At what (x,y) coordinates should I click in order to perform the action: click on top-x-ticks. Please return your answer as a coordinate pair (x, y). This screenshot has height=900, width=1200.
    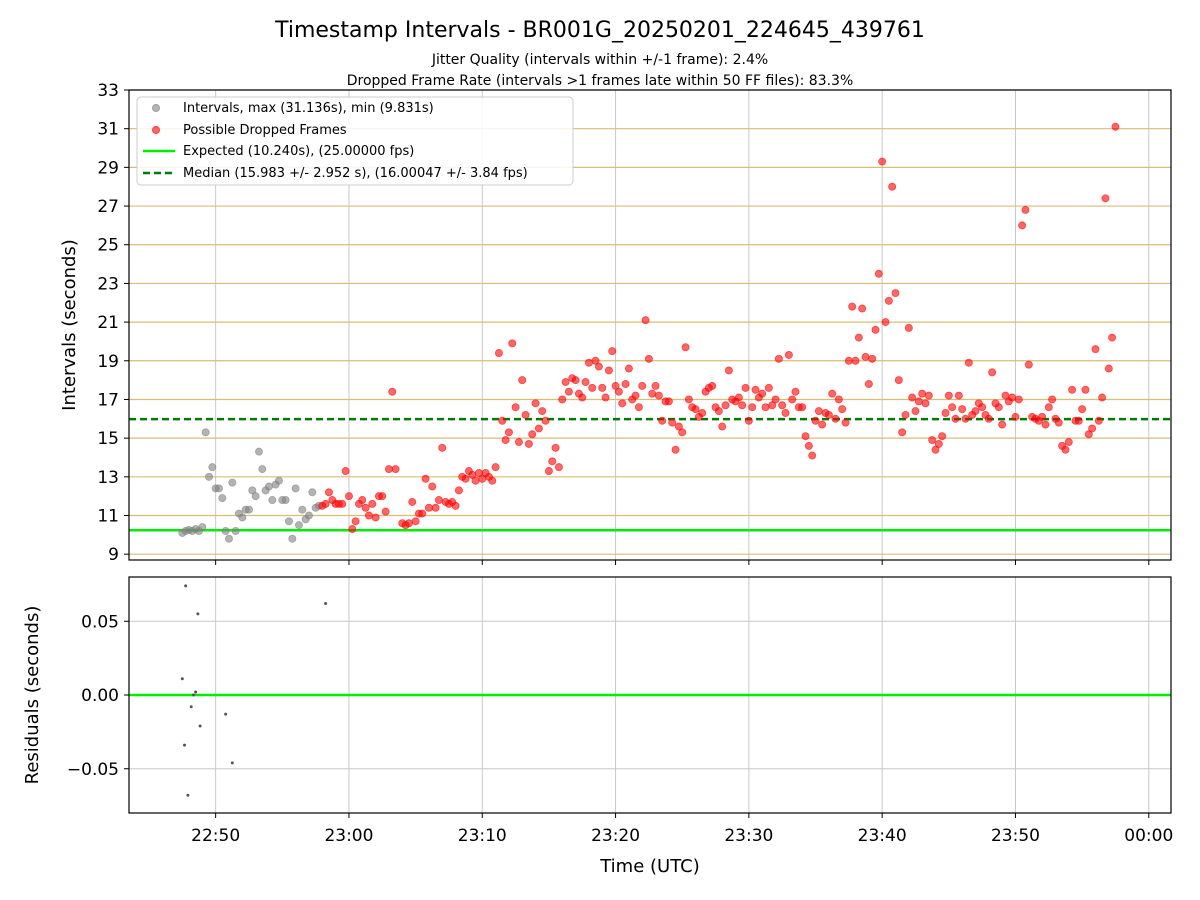
    Looking at the image, I should click on (682, 562).